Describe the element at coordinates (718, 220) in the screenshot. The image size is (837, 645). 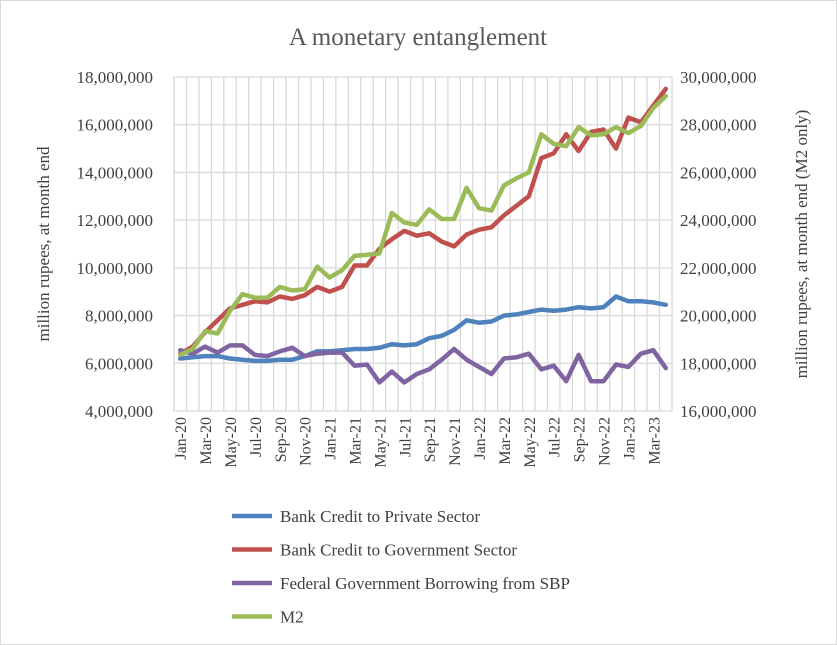
I see `y2-tick-label: 24,000,000` at that location.